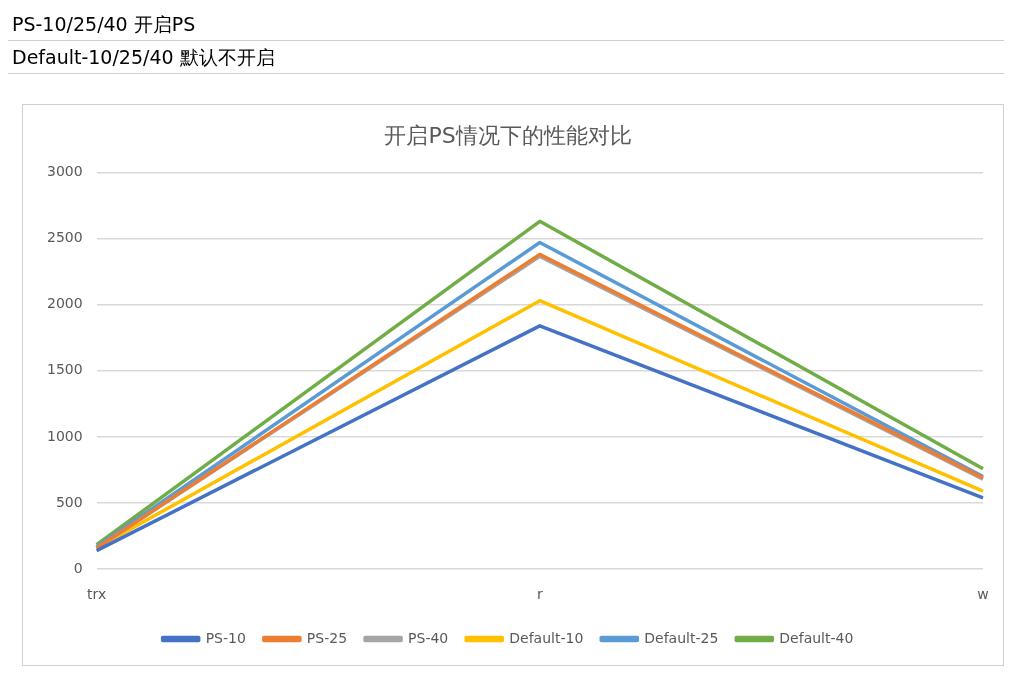  Describe the element at coordinates (64, 303) in the screenshot. I see `y-tick-label: 2000` at that location.